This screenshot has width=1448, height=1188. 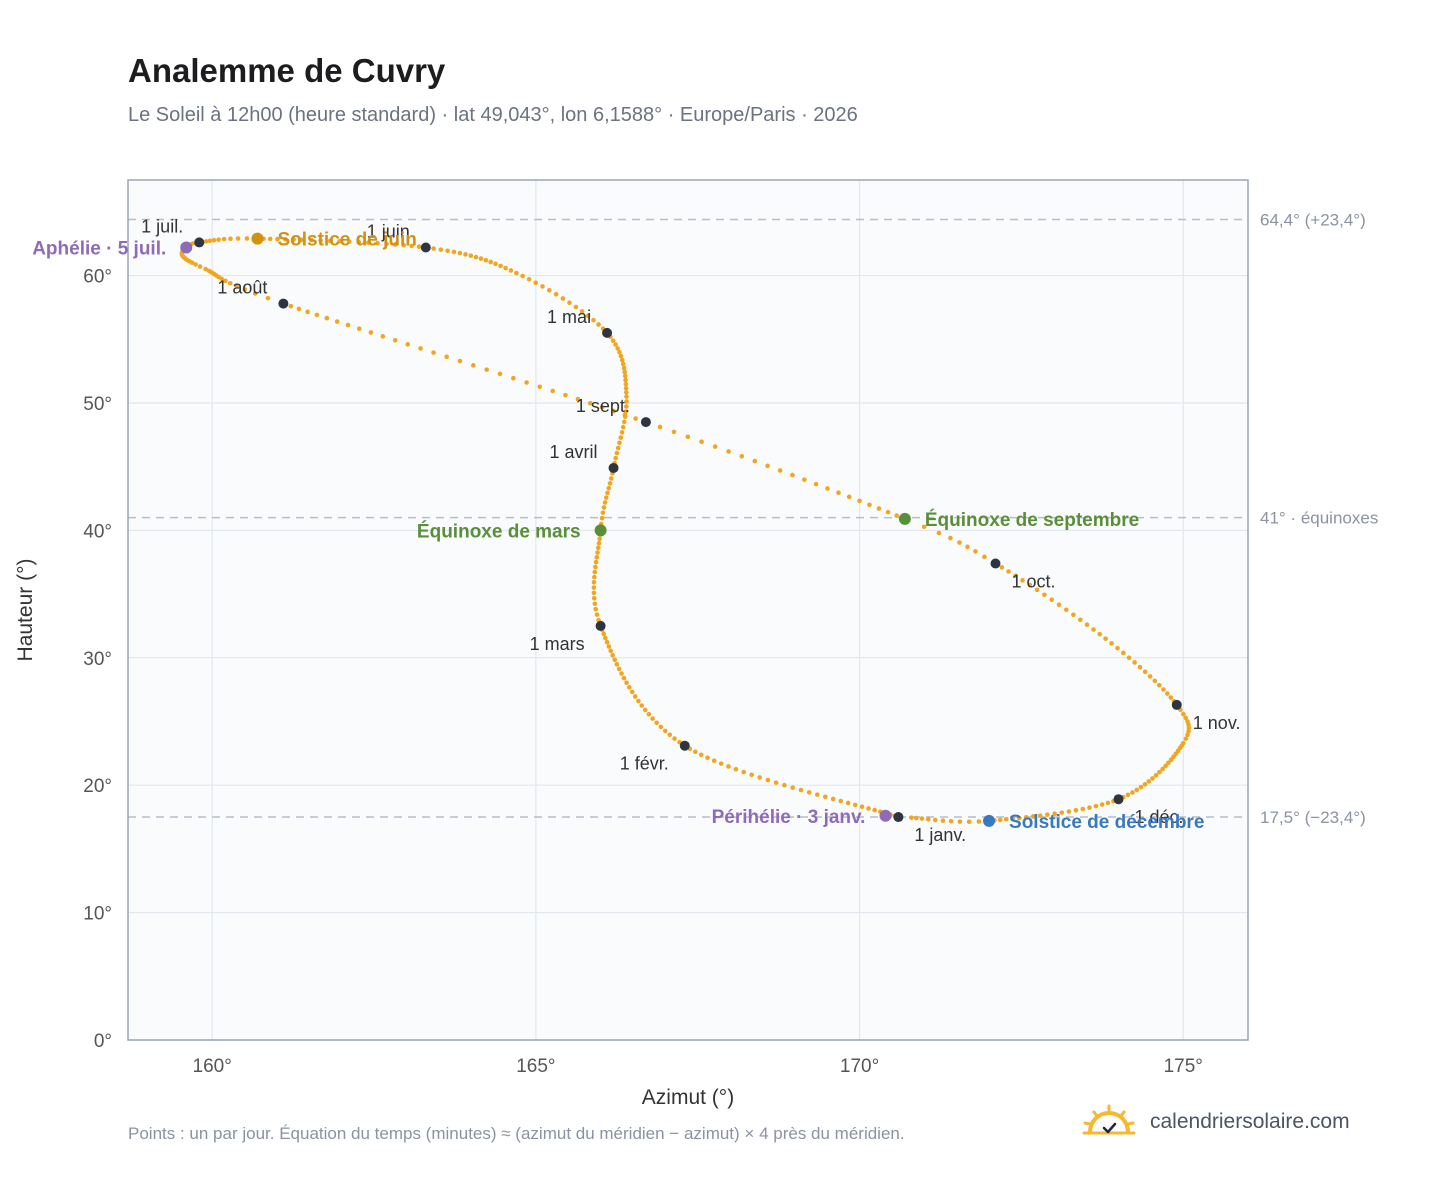 I want to click on brand: calendriersolaire.com, so click(x=1216, y=1122).